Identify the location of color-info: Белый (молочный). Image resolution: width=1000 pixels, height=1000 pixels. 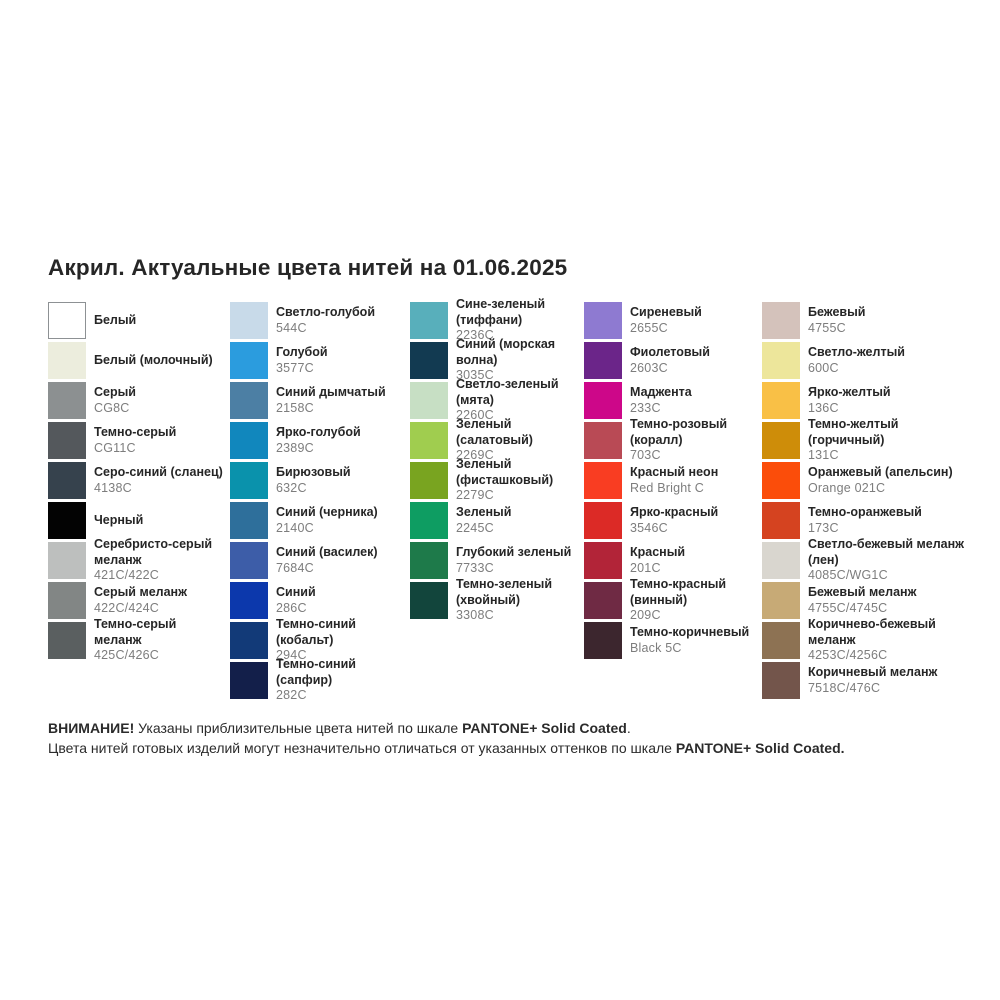
(153, 361).